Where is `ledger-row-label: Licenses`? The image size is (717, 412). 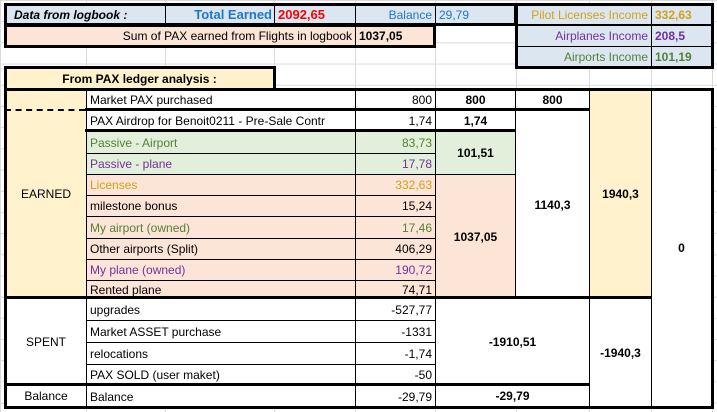 ledger-row-label: Licenses is located at coordinates (221, 185).